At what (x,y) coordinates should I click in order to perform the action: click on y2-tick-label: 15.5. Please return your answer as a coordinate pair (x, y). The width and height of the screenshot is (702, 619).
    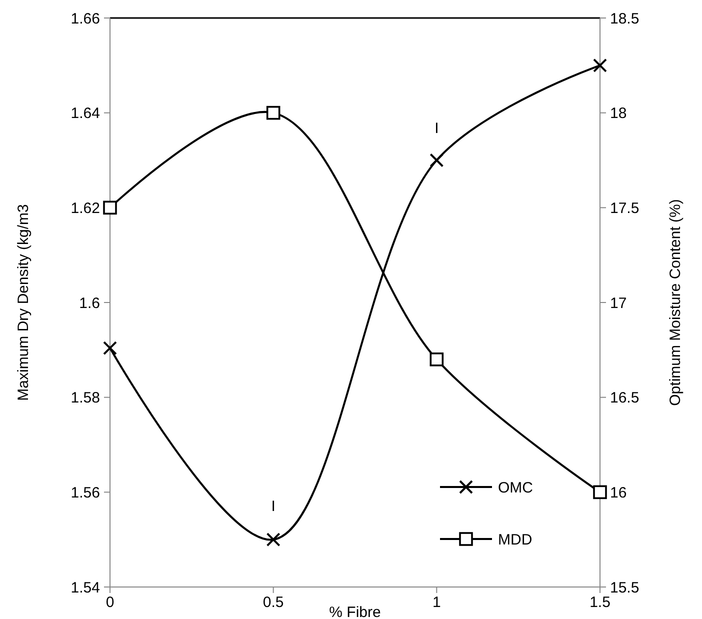
    Looking at the image, I should click on (625, 587).